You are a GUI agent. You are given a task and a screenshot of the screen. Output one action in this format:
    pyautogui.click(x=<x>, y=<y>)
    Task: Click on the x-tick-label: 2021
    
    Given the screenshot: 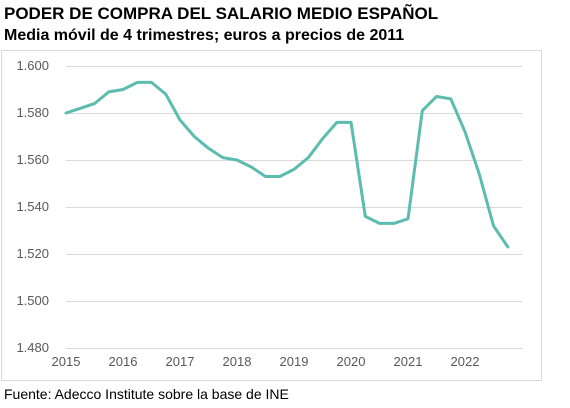 What is the action you would take?
    pyautogui.click(x=408, y=361)
    